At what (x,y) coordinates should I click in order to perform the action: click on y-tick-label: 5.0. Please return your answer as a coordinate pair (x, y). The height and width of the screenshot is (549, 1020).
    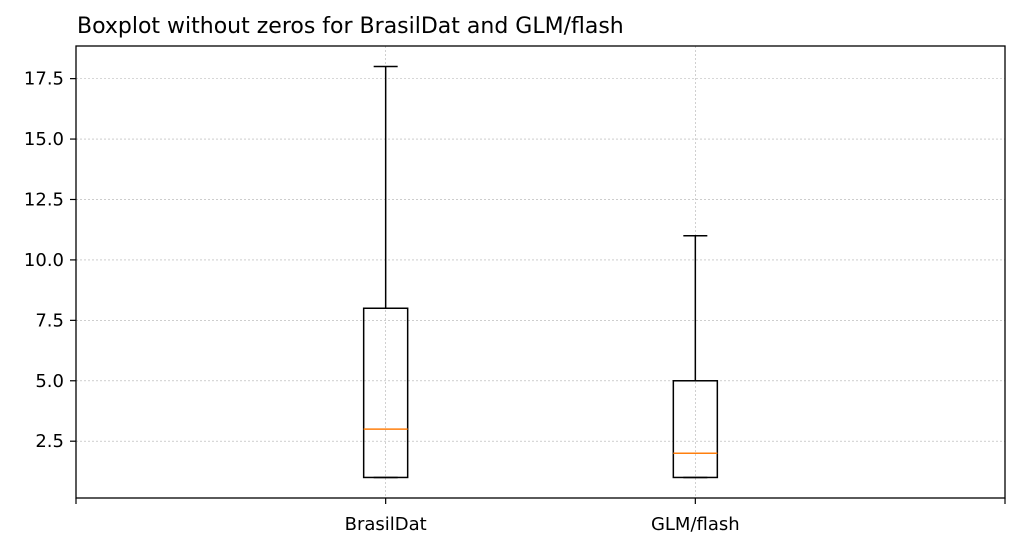
    Looking at the image, I should click on (49, 381).